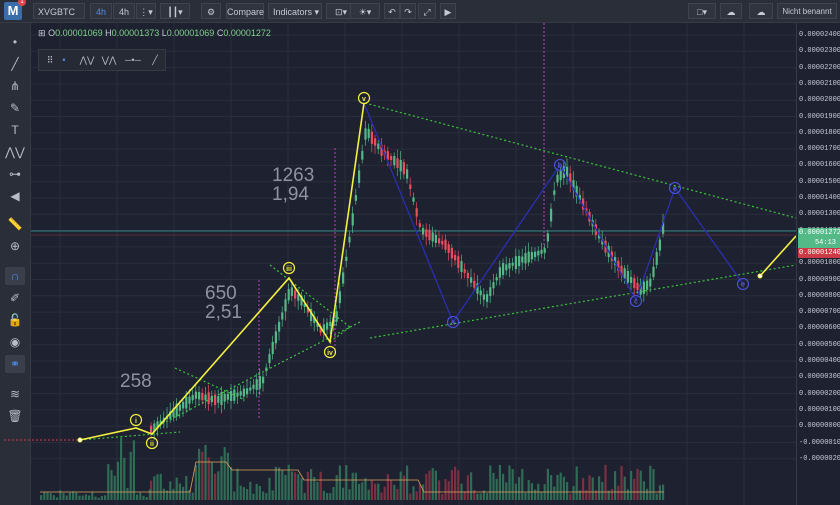  What do you see at coordinates (761, 11) in the screenshot?
I see `cloud-load-icon: ☁` at bounding box center [761, 11].